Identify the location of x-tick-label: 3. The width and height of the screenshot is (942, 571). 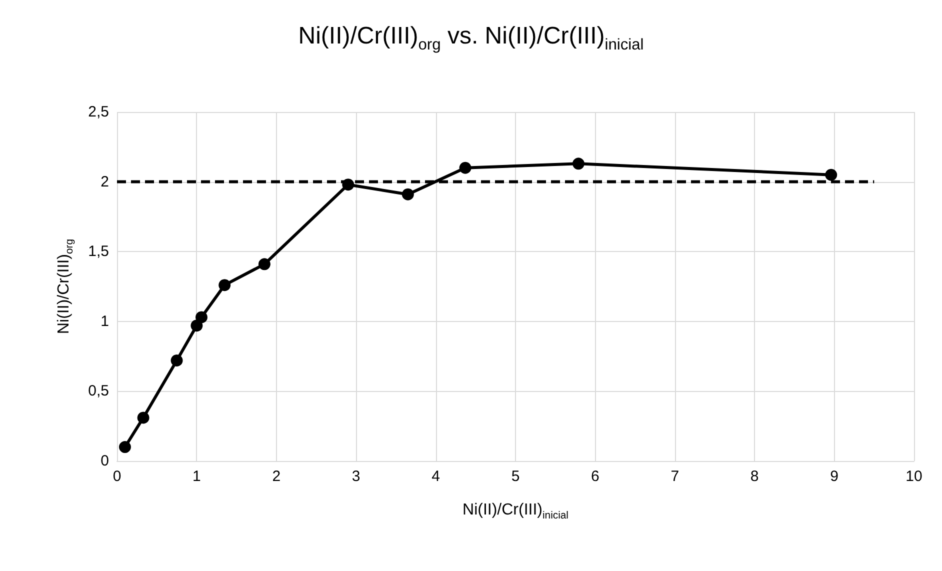
(356, 476).